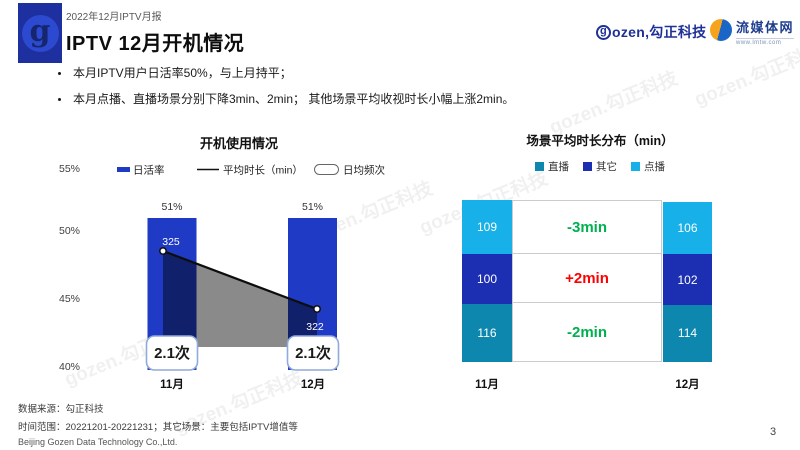 Image resolution: width=800 pixels, height=450 pixels. I want to click on stack-segment-点播: 106, so click(687, 228).